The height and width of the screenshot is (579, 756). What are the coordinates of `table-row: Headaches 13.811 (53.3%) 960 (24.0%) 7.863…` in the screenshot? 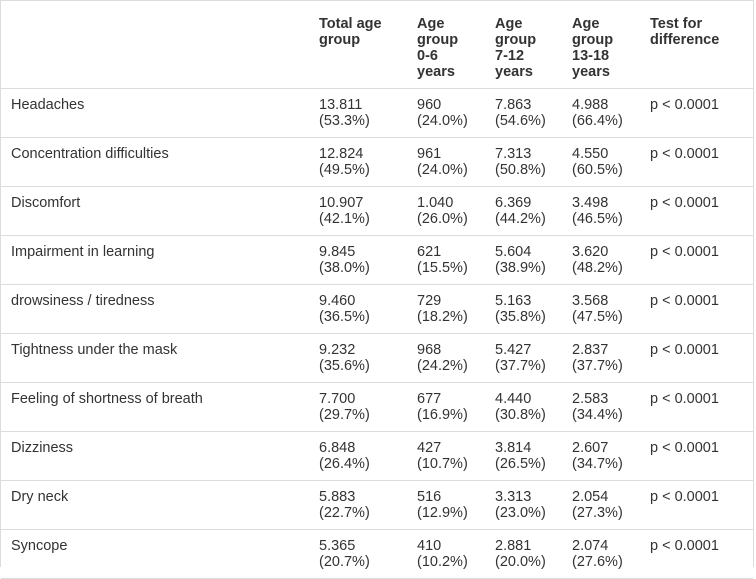 It's located at (377, 113).